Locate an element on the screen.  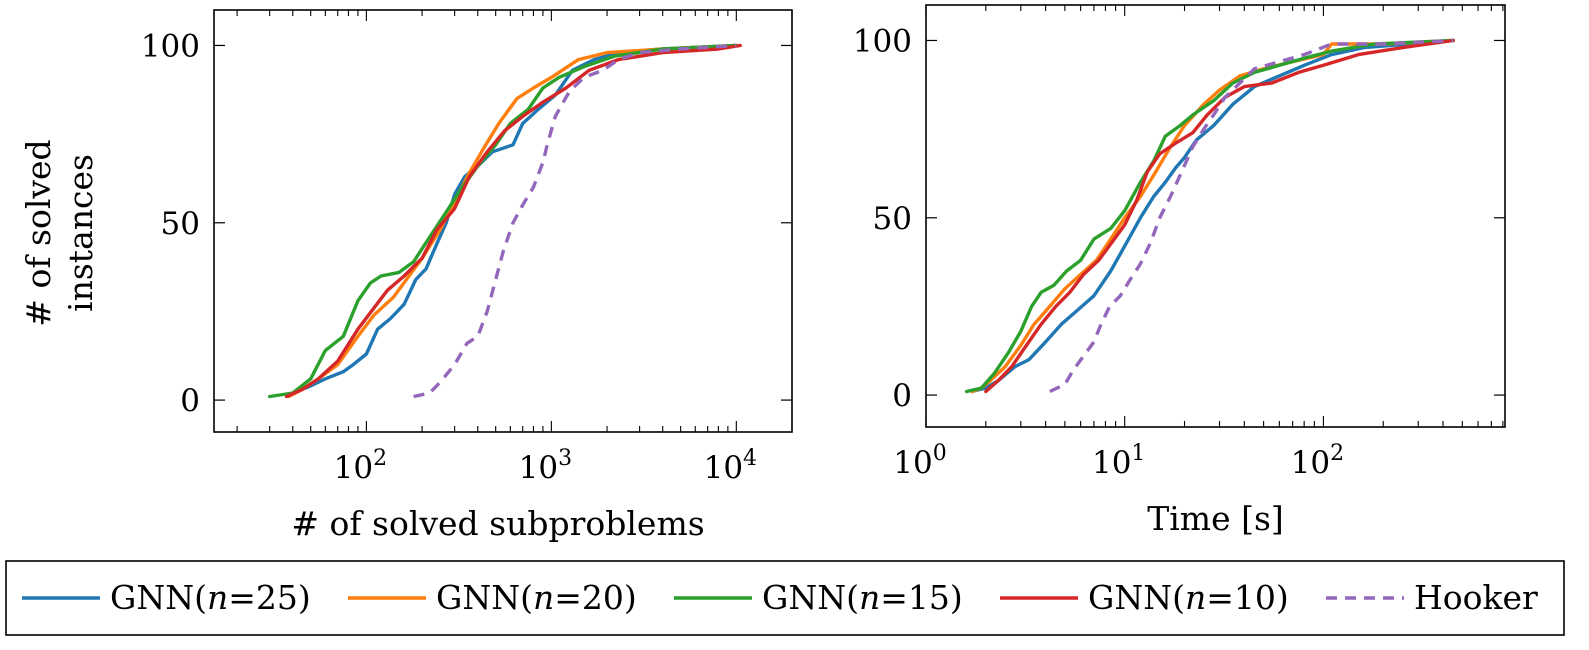
legend-label: GNN(n=25) is located at coordinates (210, 597).